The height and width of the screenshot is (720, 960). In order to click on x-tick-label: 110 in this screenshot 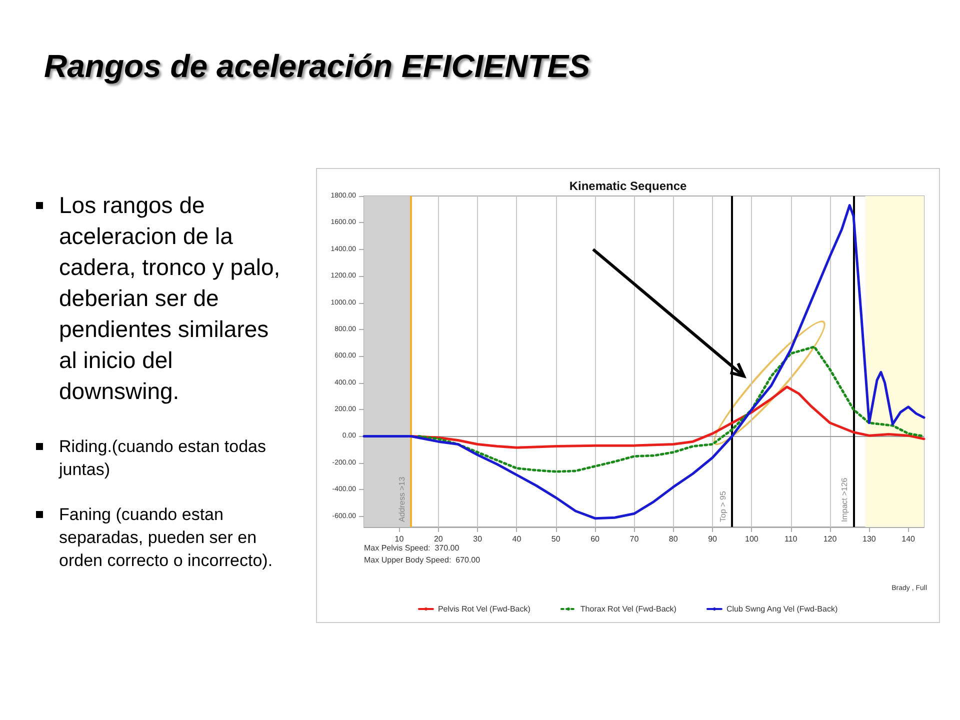, I will do `click(791, 539)`.